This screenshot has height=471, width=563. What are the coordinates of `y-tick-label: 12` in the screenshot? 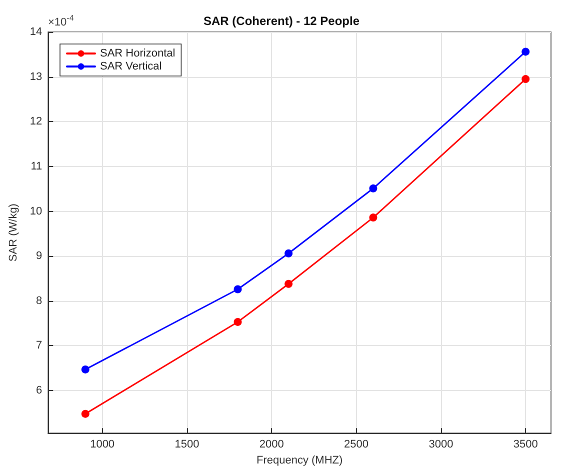 It's located at (36, 122).